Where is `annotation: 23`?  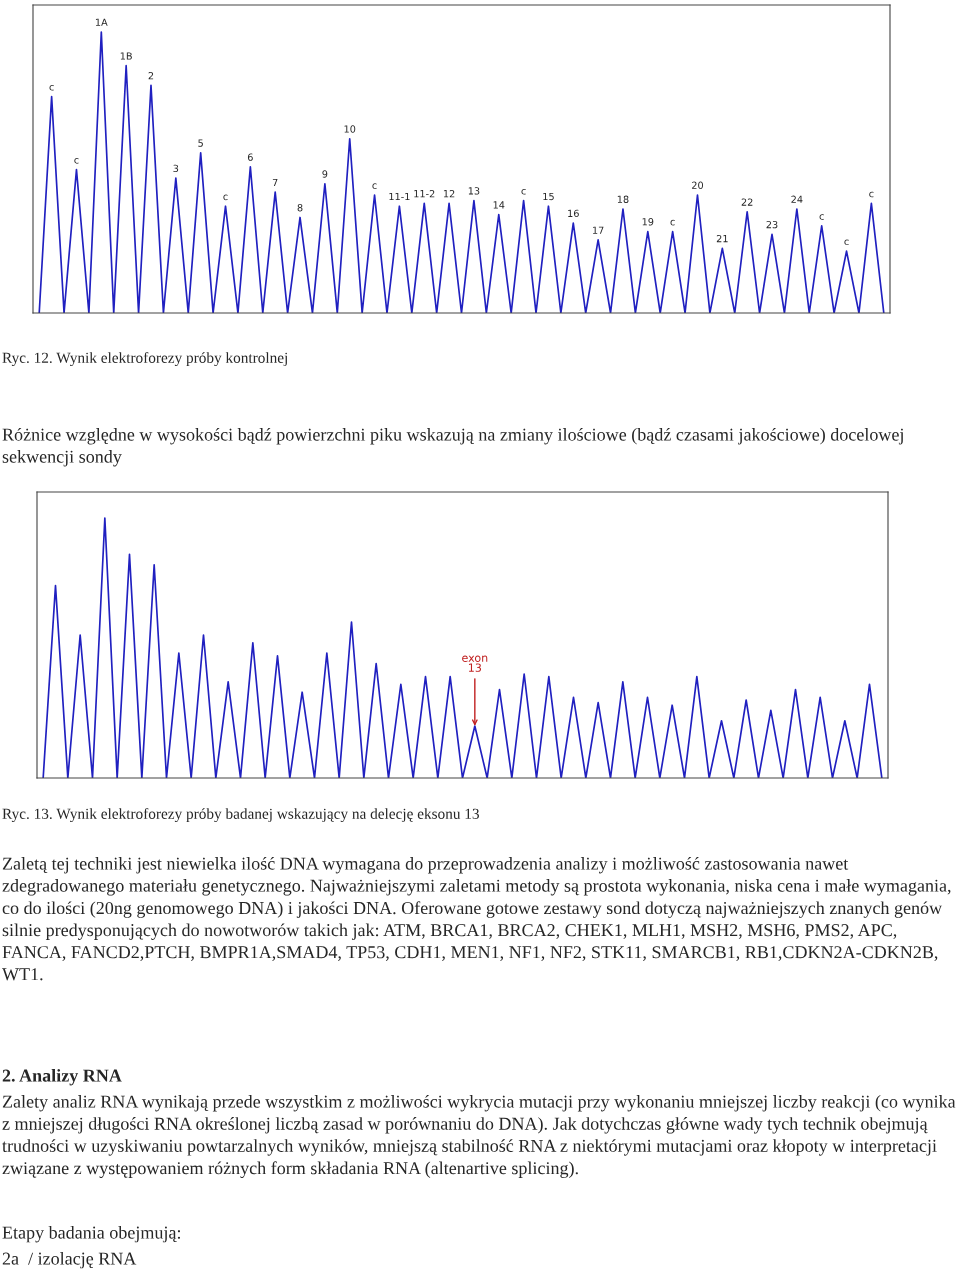 annotation: 23 is located at coordinates (772, 224).